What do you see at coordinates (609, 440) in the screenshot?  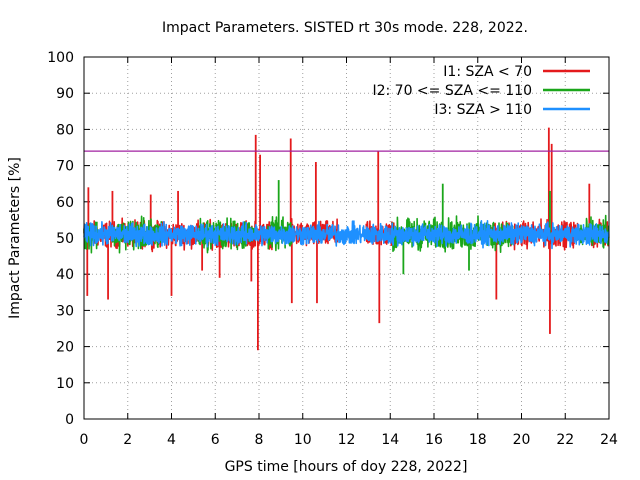 I see `x-tick-label: 24` at bounding box center [609, 440].